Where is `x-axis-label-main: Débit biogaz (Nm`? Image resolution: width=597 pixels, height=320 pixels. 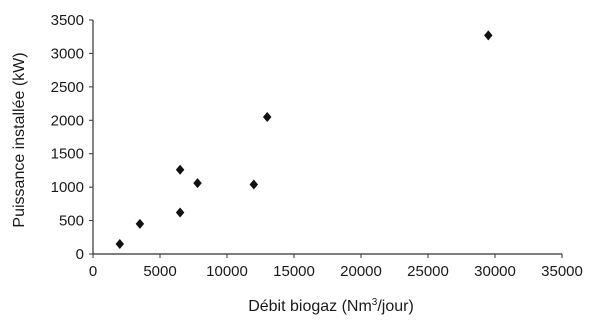 x-axis-label-main: Débit biogaz (Nm is located at coordinates (310, 306).